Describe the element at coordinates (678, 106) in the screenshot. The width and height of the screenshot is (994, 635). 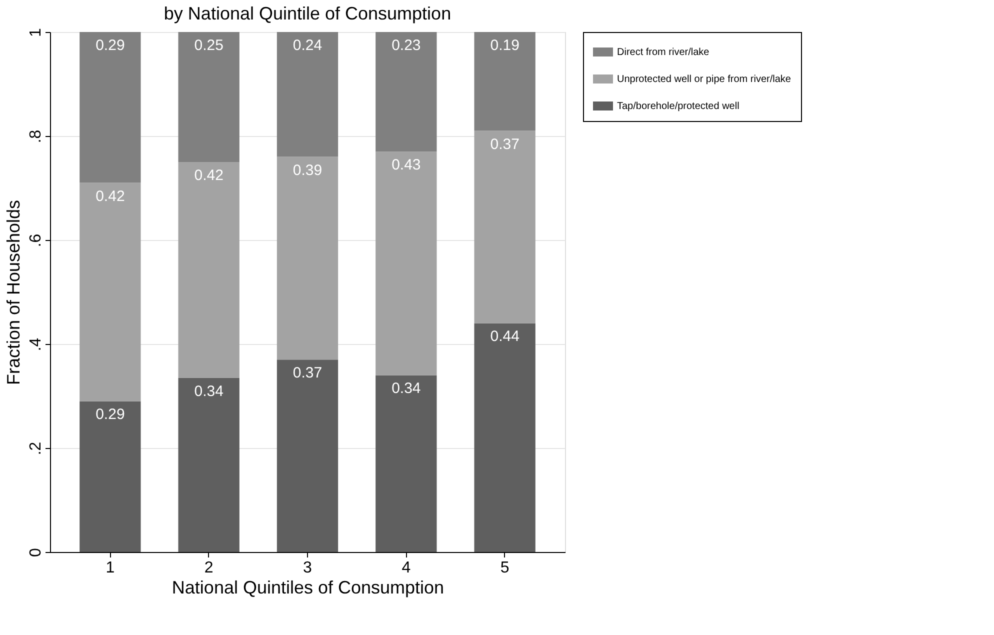
I see `legend-label: Tap/borehole/protected well` at that location.